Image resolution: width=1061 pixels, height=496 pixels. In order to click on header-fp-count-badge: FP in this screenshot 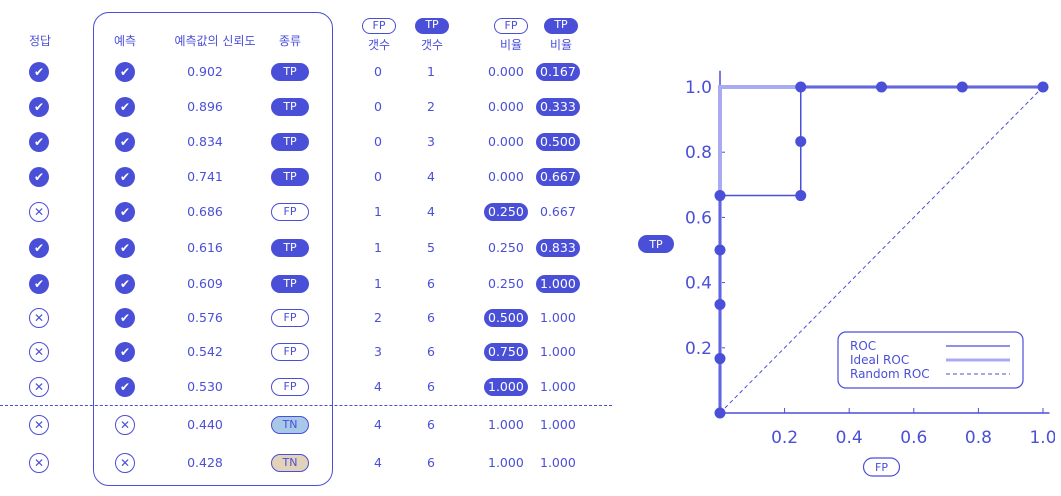, I will do `click(379, 26)`.